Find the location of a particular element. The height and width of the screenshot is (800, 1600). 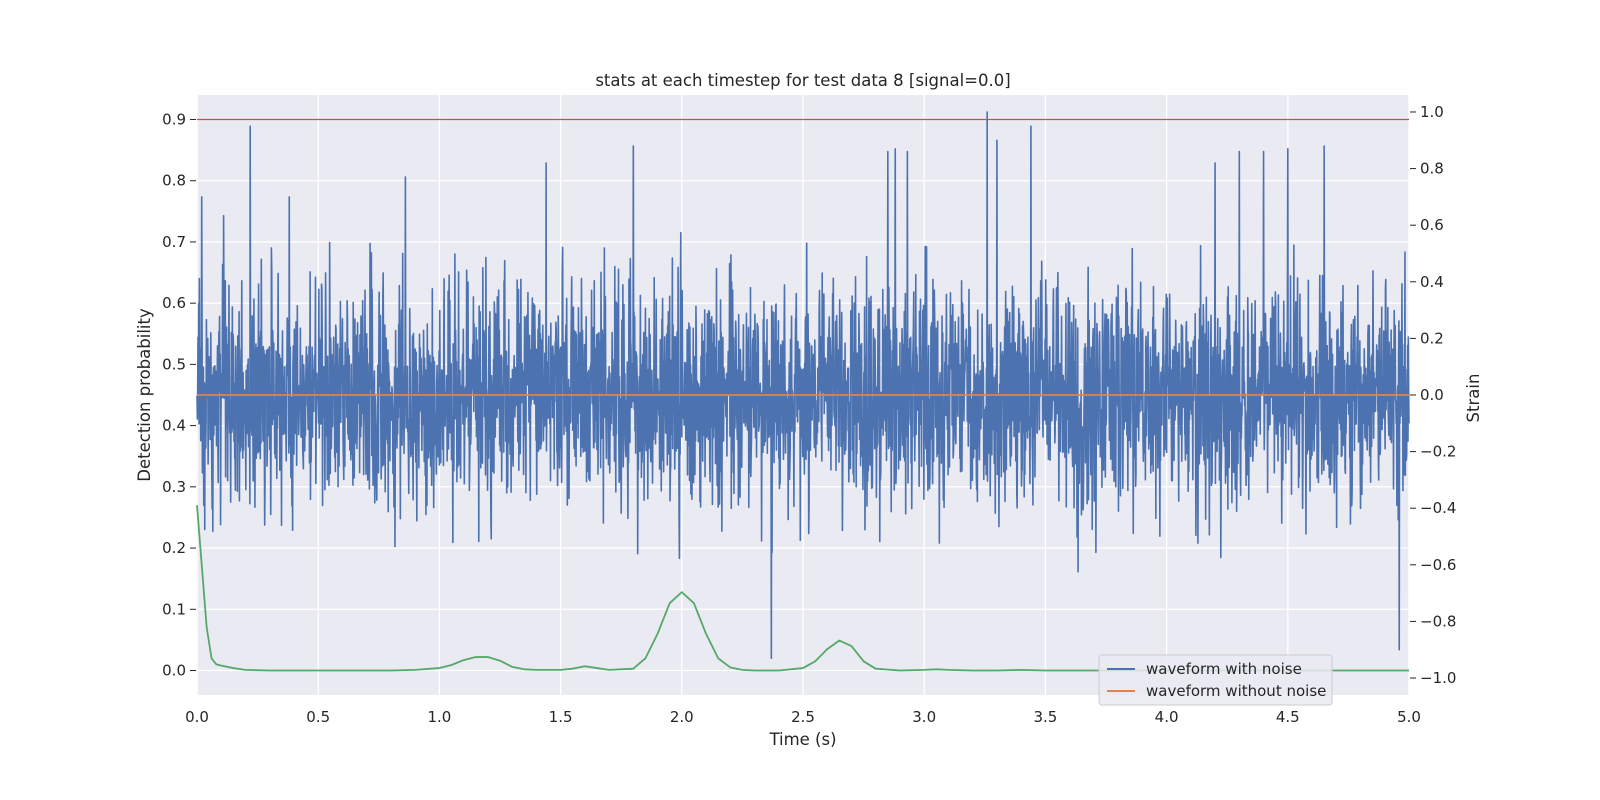

legend-label-waveform-with-noise: waveform with noise is located at coordinates (1224, 669).